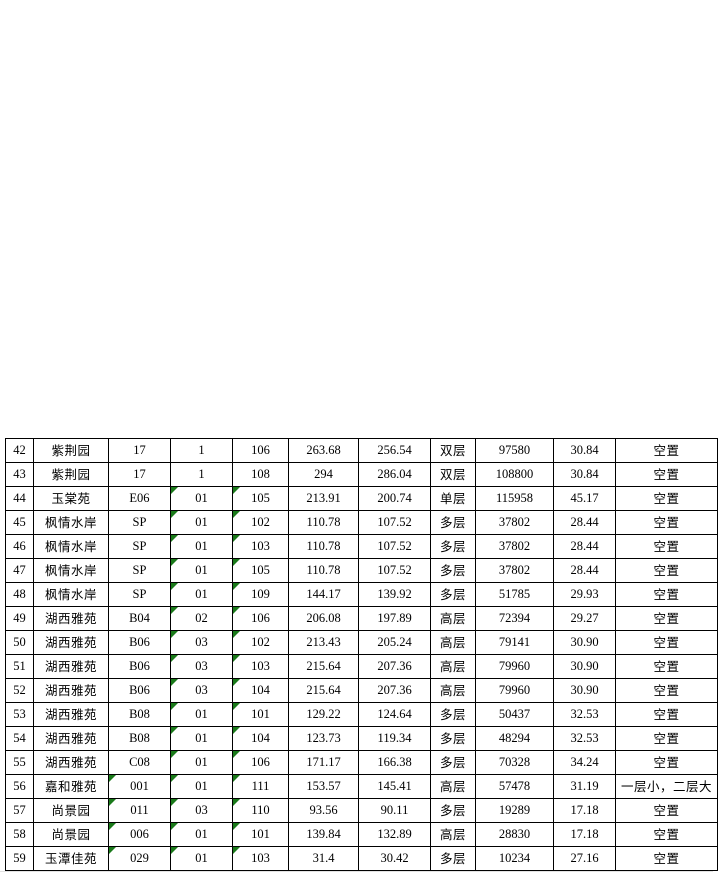  I want to click on cell-area_inner: 207.36, so click(394, 666).